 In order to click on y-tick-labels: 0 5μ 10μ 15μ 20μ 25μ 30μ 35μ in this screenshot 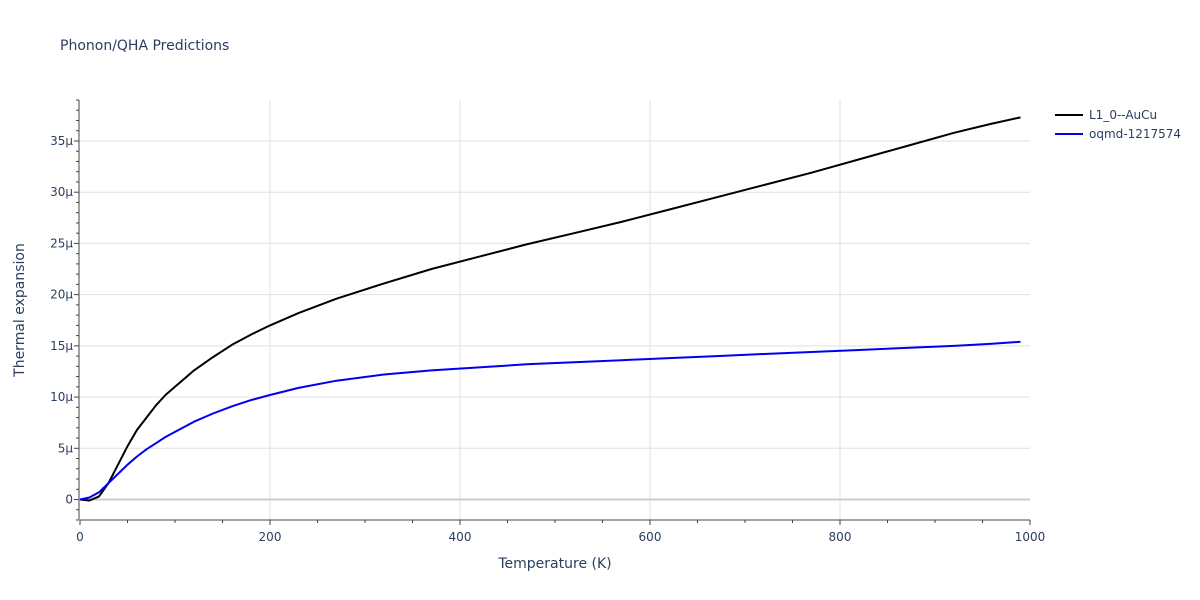, I will do `click(61, 320)`.